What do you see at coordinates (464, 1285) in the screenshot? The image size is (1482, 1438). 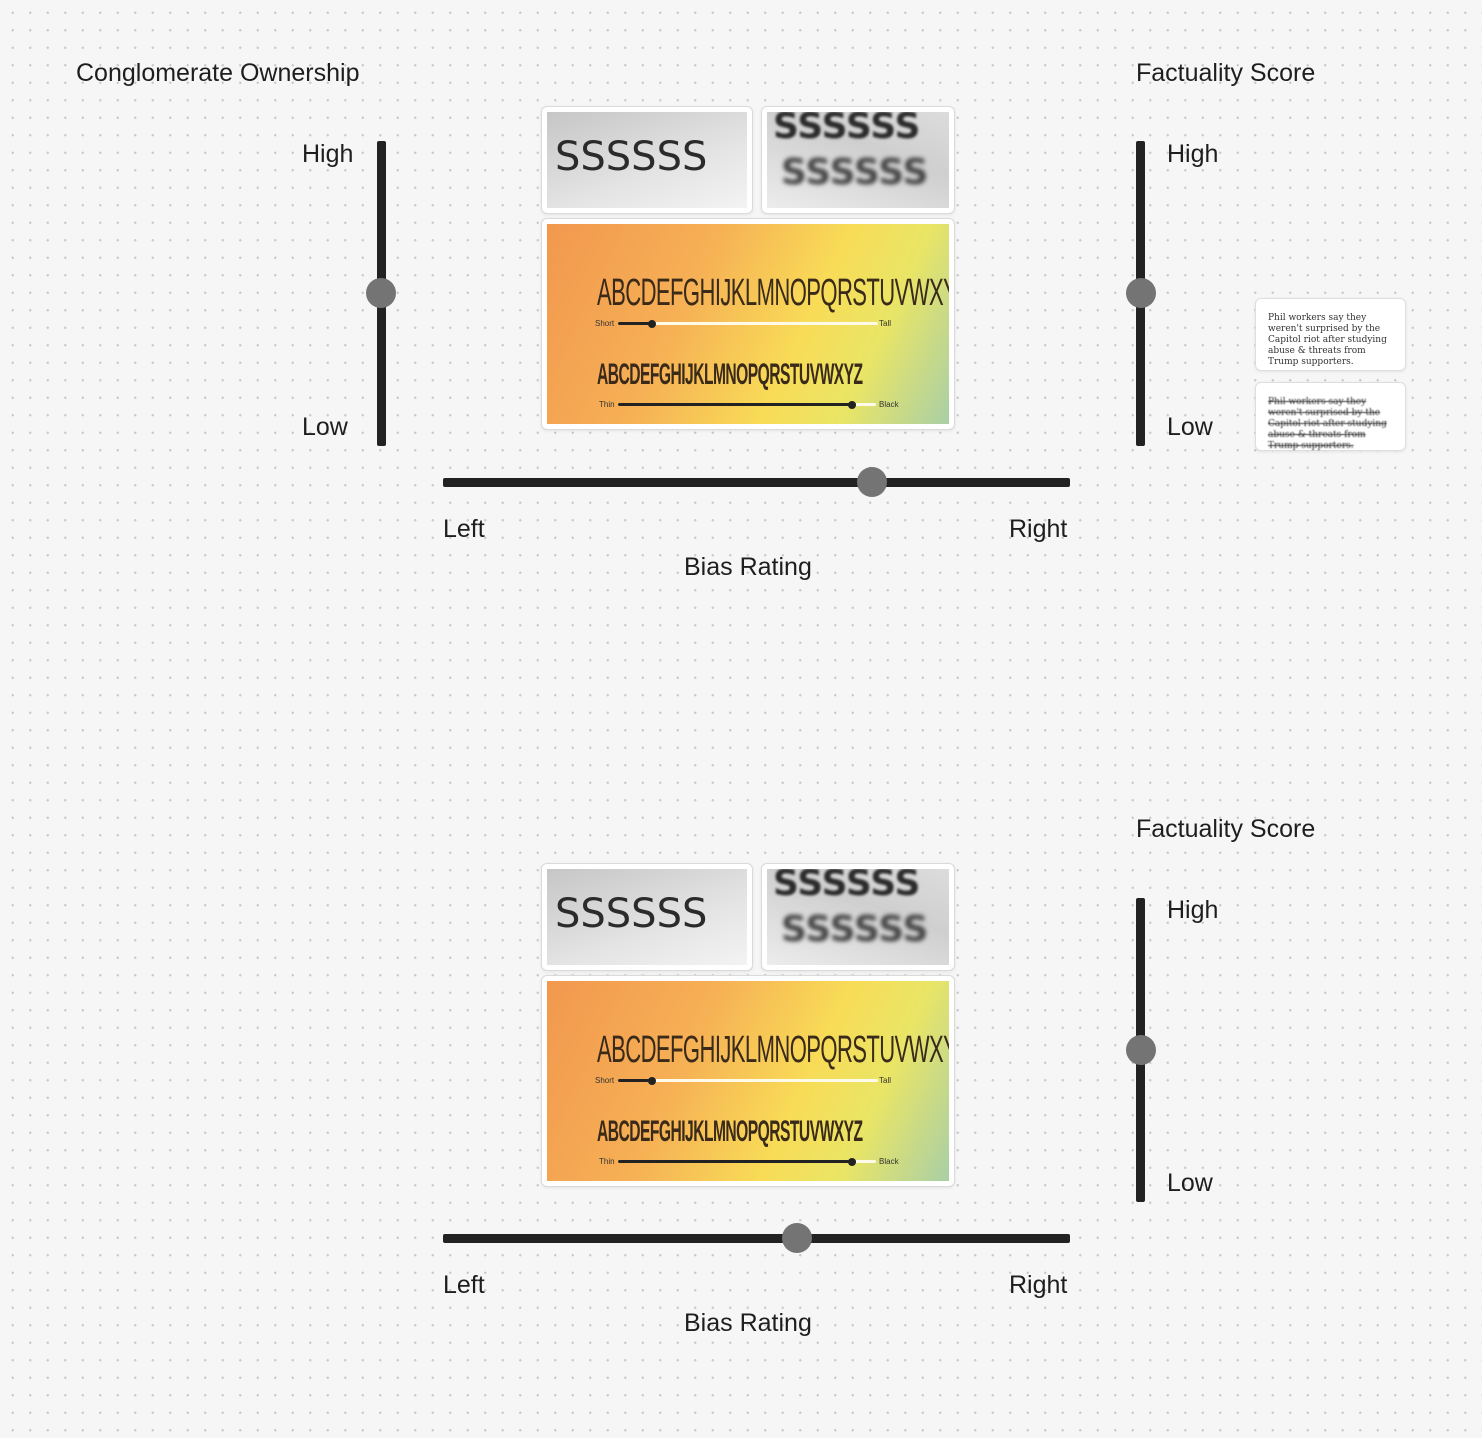 I see `bias-left-label-2: Left` at bounding box center [464, 1285].